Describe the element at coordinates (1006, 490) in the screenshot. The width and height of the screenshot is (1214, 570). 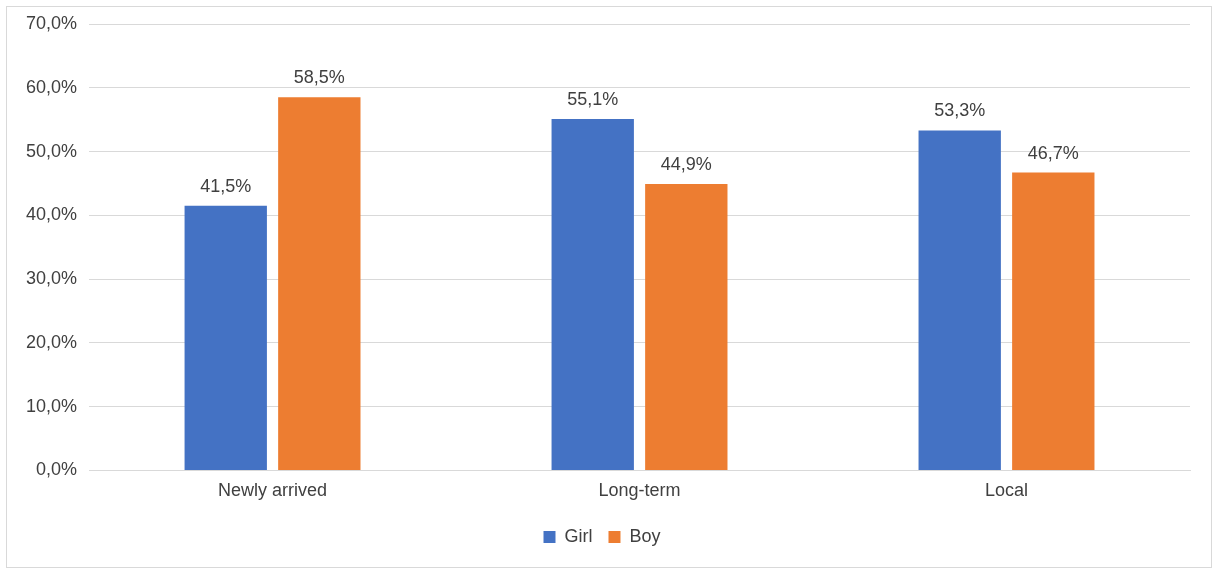
I see `x-tick-label: Local` at that location.